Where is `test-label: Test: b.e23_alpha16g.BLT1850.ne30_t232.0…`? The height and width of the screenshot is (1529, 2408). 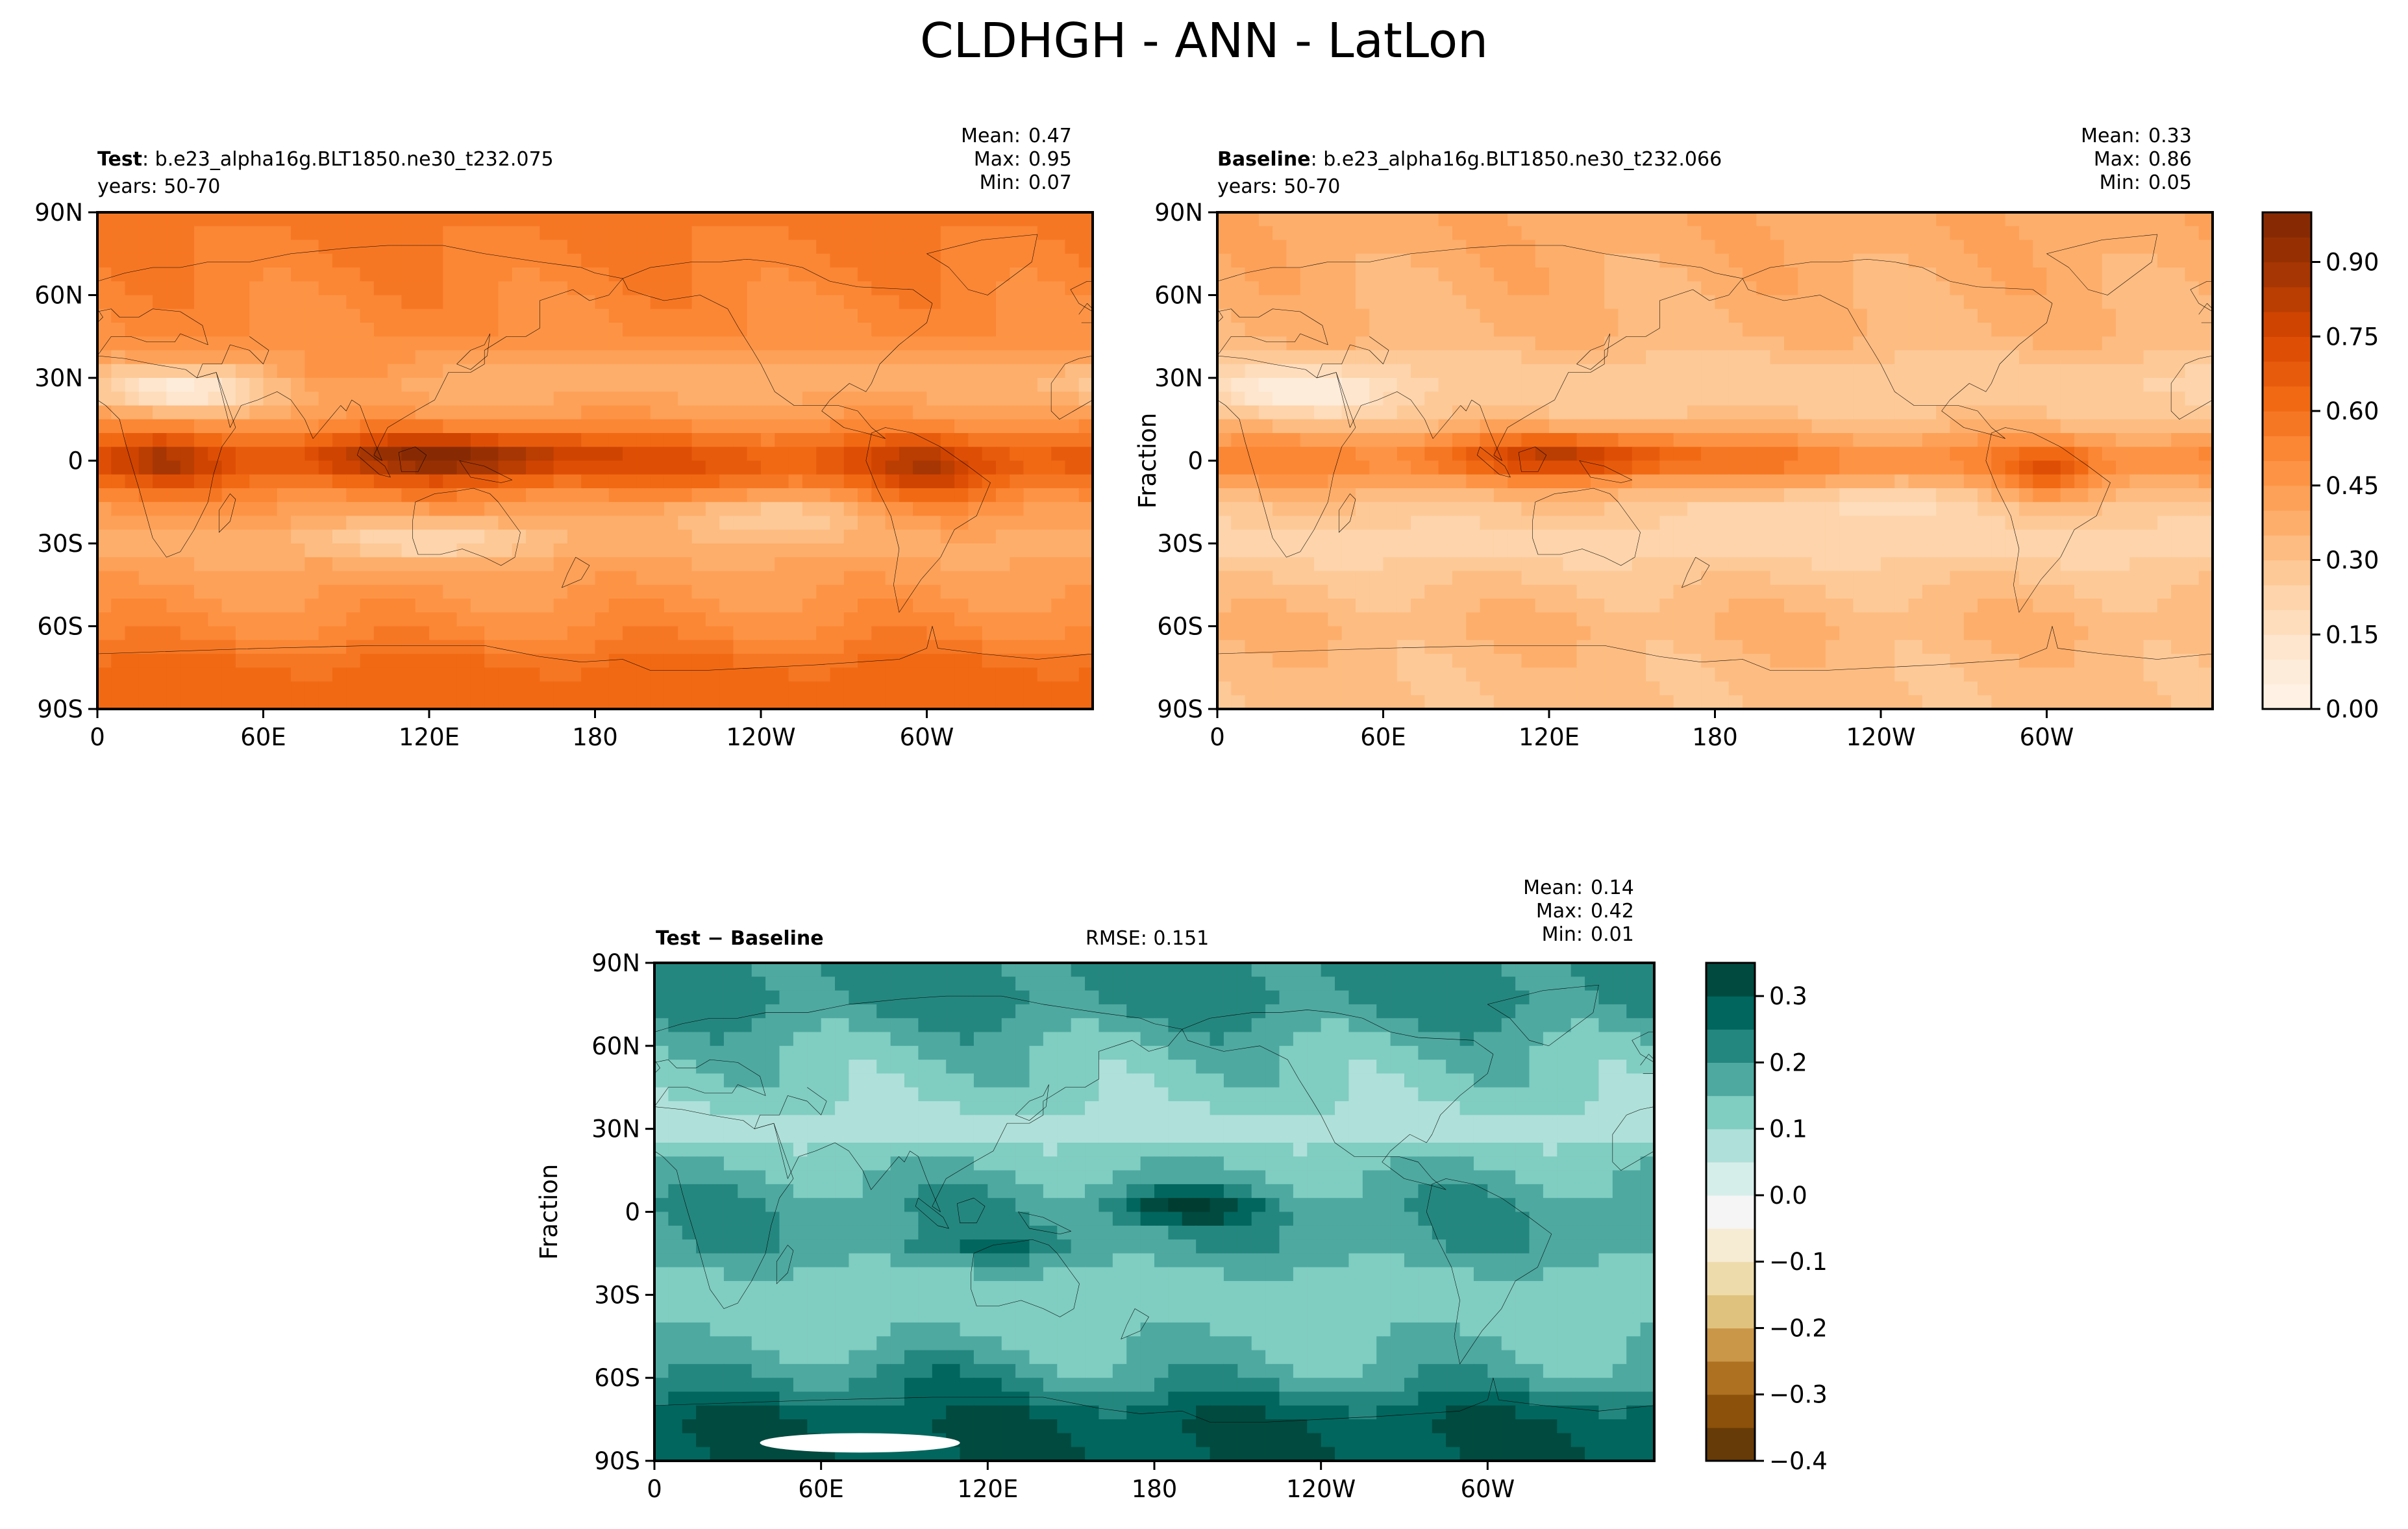
test-label: Test: b.e23_alpha16g.BLT1850.ne30_t232.0… is located at coordinates (325, 159).